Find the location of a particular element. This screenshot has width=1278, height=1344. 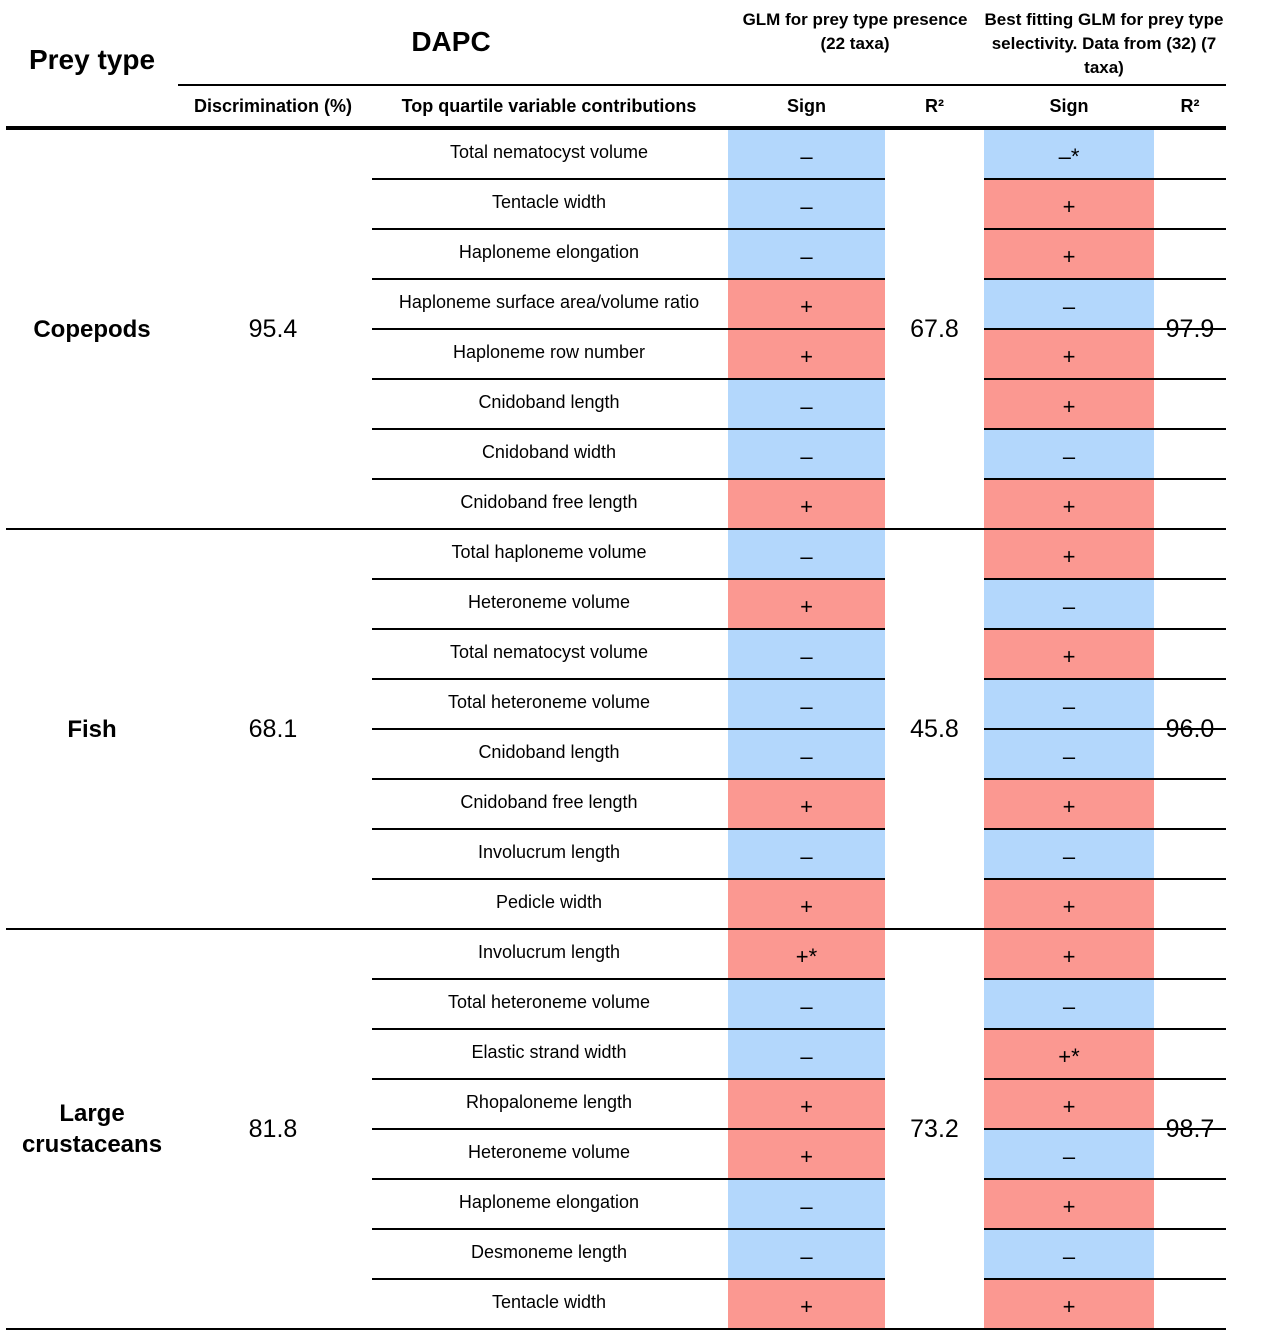

table-row: Total nematocyst volume – –* is located at coordinates (639, 155).